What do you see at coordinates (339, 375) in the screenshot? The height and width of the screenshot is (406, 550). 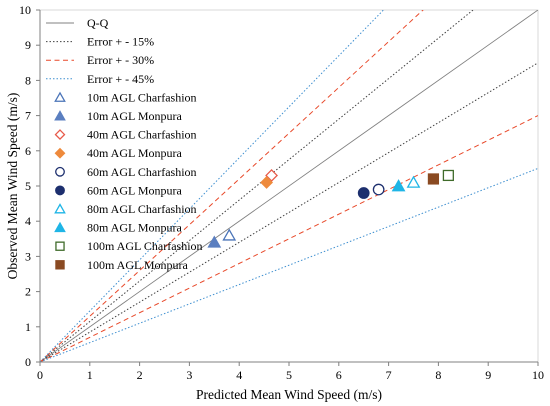 I see `x-tick-label: 6` at bounding box center [339, 375].